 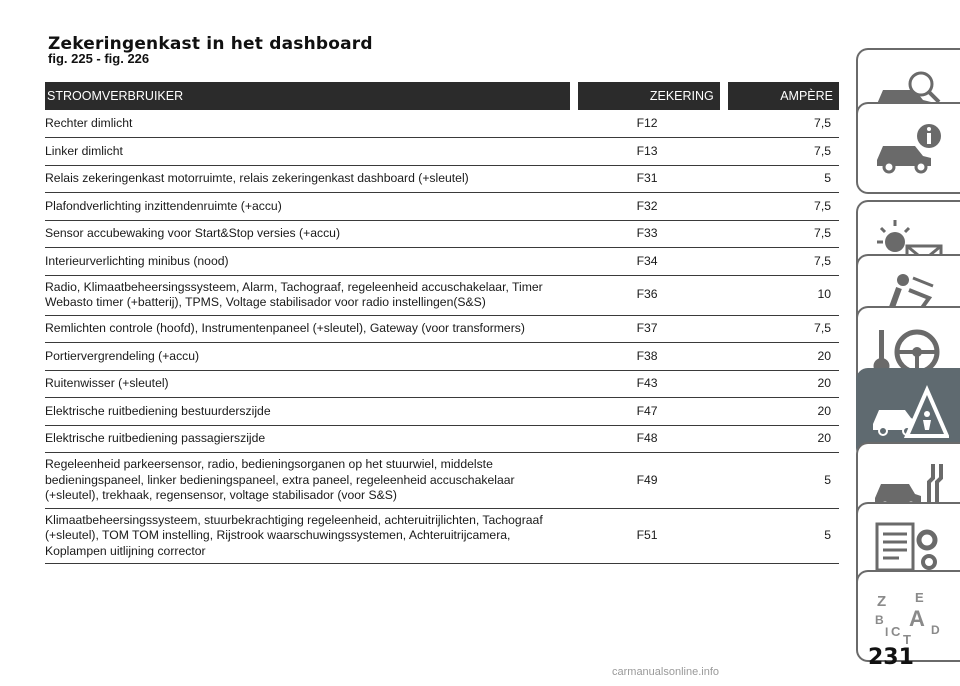 What do you see at coordinates (308, 261) in the screenshot?
I see `consumer-cell: Interieurverlichting minibus (nood)` at bounding box center [308, 261].